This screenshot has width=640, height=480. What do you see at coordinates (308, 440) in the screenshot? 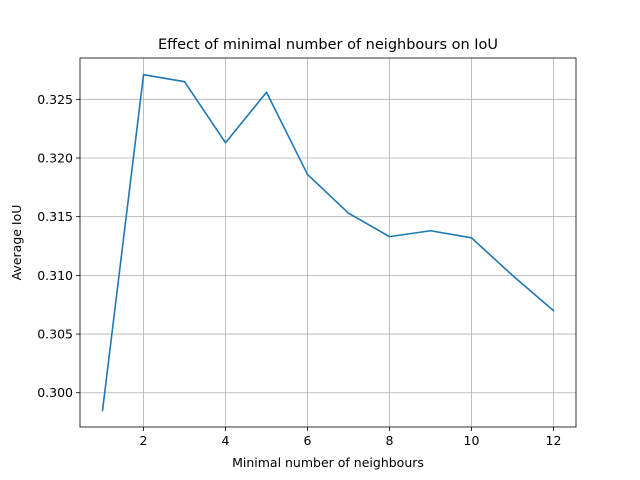
I see `x-tick-label: 6` at bounding box center [308, 440].